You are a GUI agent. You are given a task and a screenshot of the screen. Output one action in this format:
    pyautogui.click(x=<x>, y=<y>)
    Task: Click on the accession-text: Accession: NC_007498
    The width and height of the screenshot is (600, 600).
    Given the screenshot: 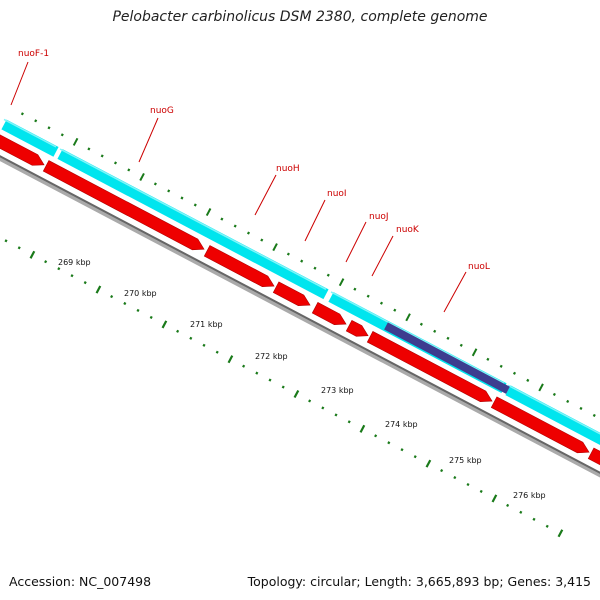 What is the action you would take?
    pyautogui.click(x=80, y=581)
    